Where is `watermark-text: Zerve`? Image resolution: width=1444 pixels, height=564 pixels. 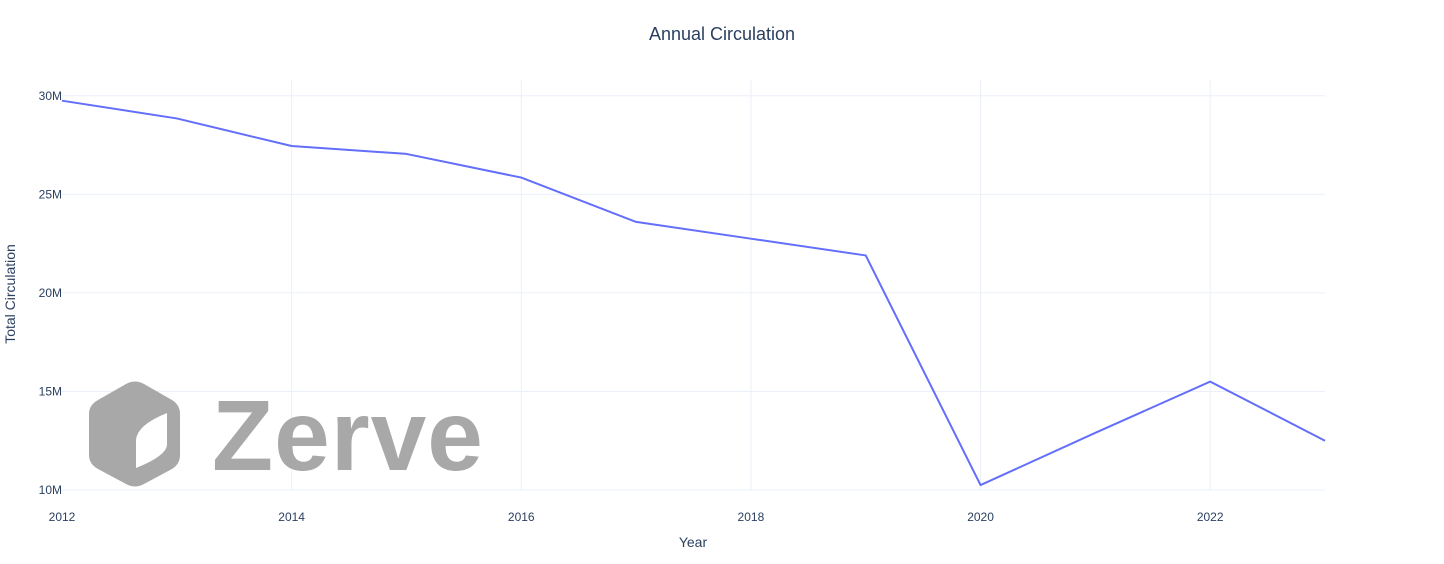
watermark-text: Zerve is located at coordinates (348, 436).